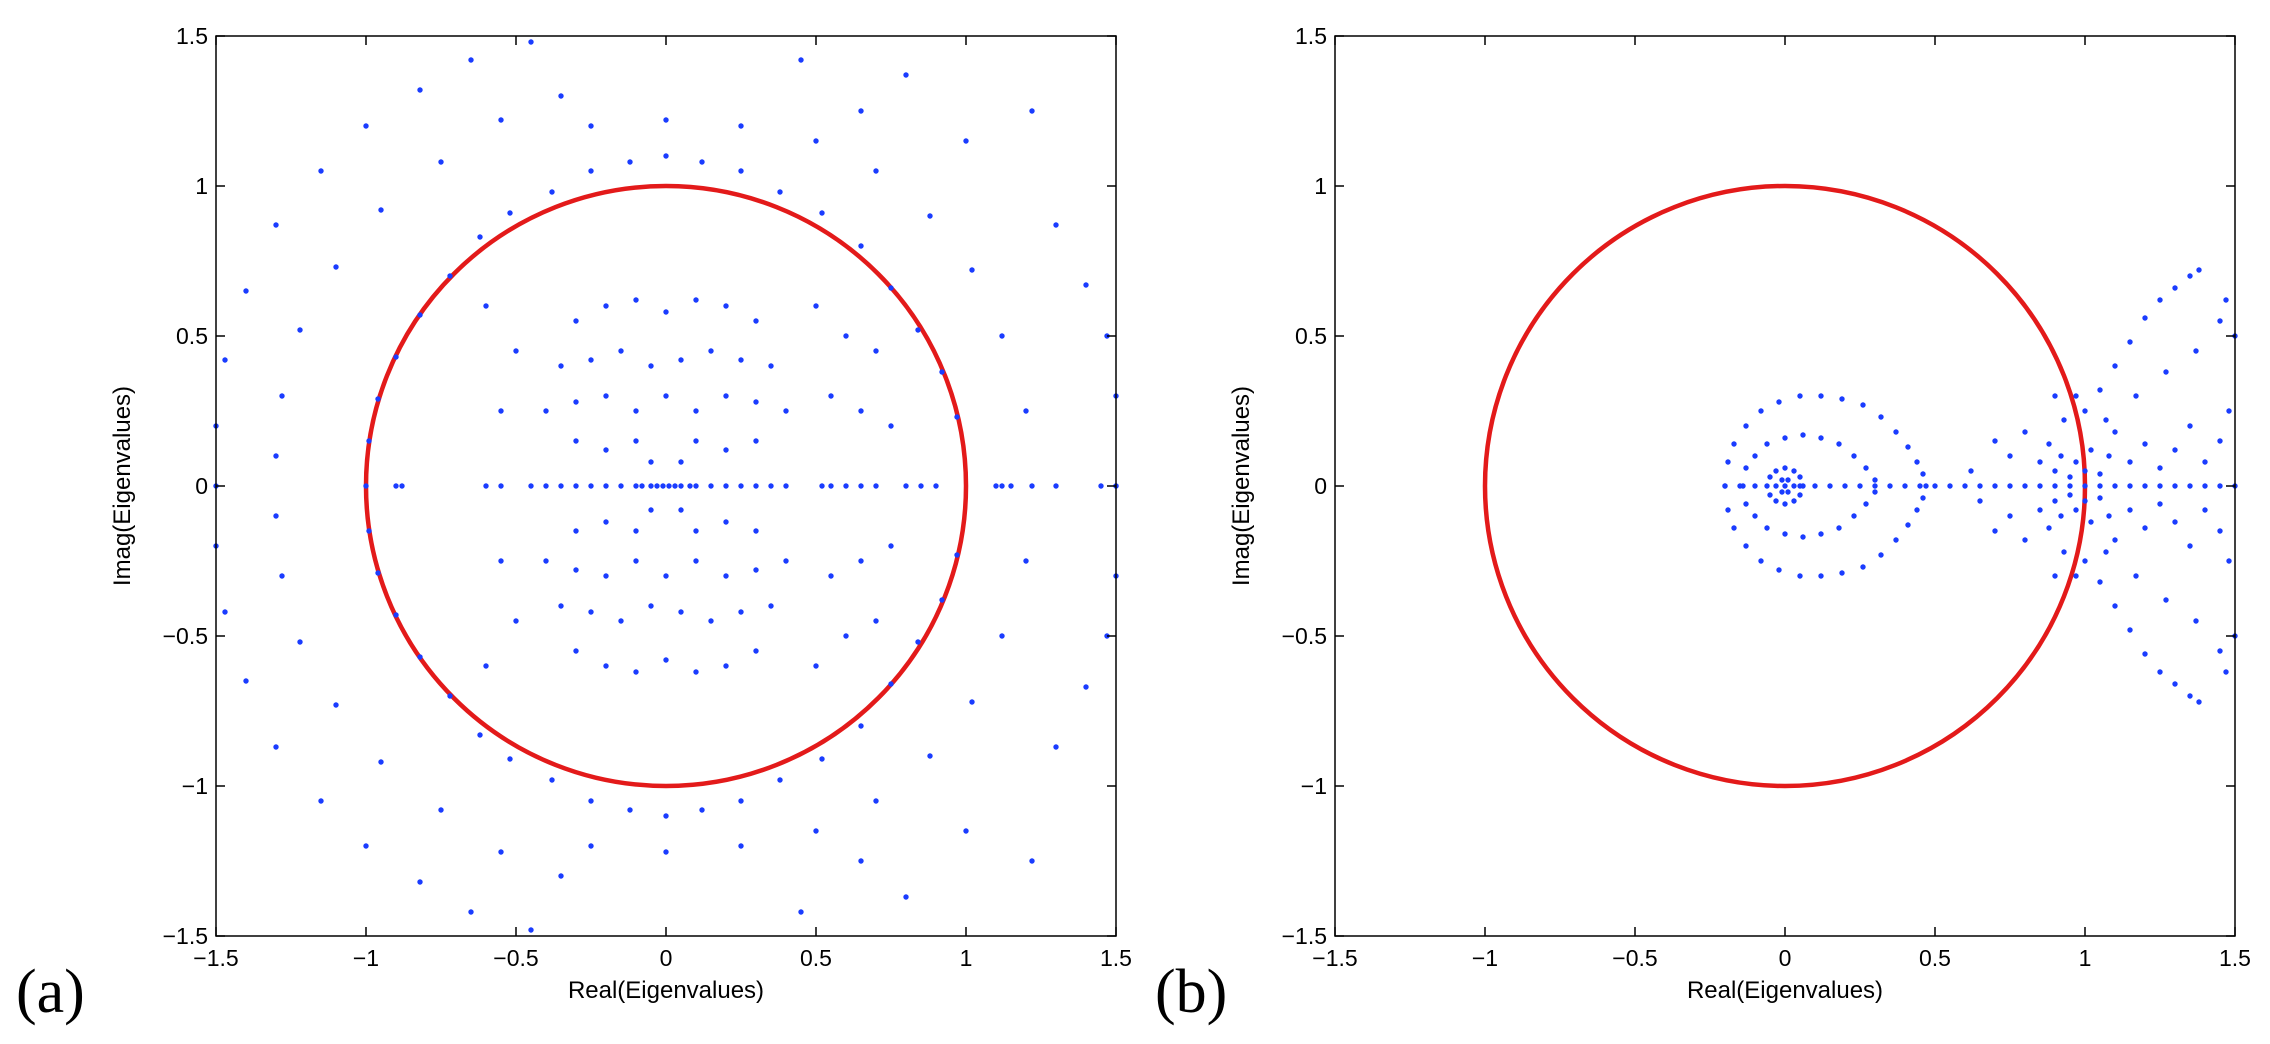 The height and width of the screenshot is (1044, 2270). I want to click on x-tick-label: 1, so click(966, 958).